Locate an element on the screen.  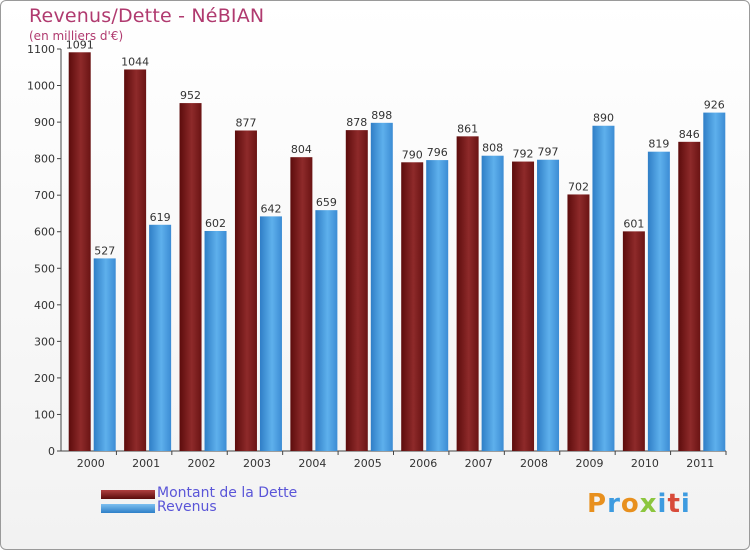
bar-label-dette: 861 is located at coordinates (467, 128).